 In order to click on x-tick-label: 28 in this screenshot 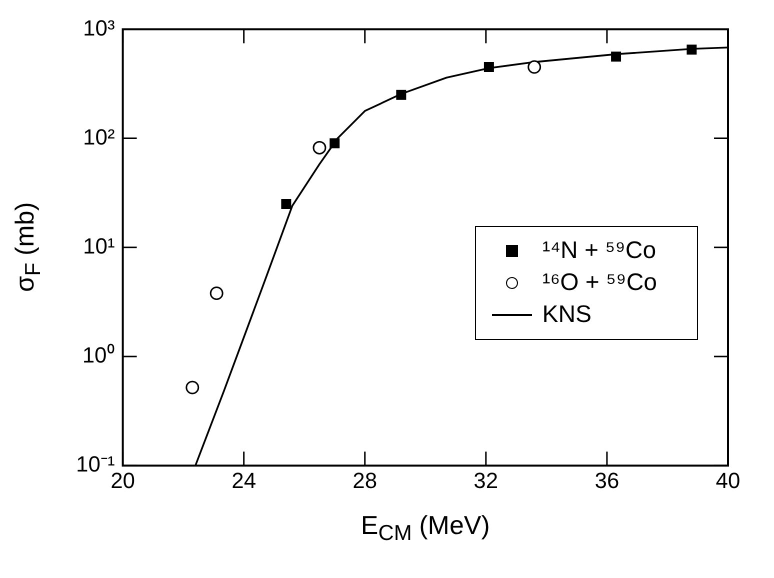, I will do `click(365, 480)`.